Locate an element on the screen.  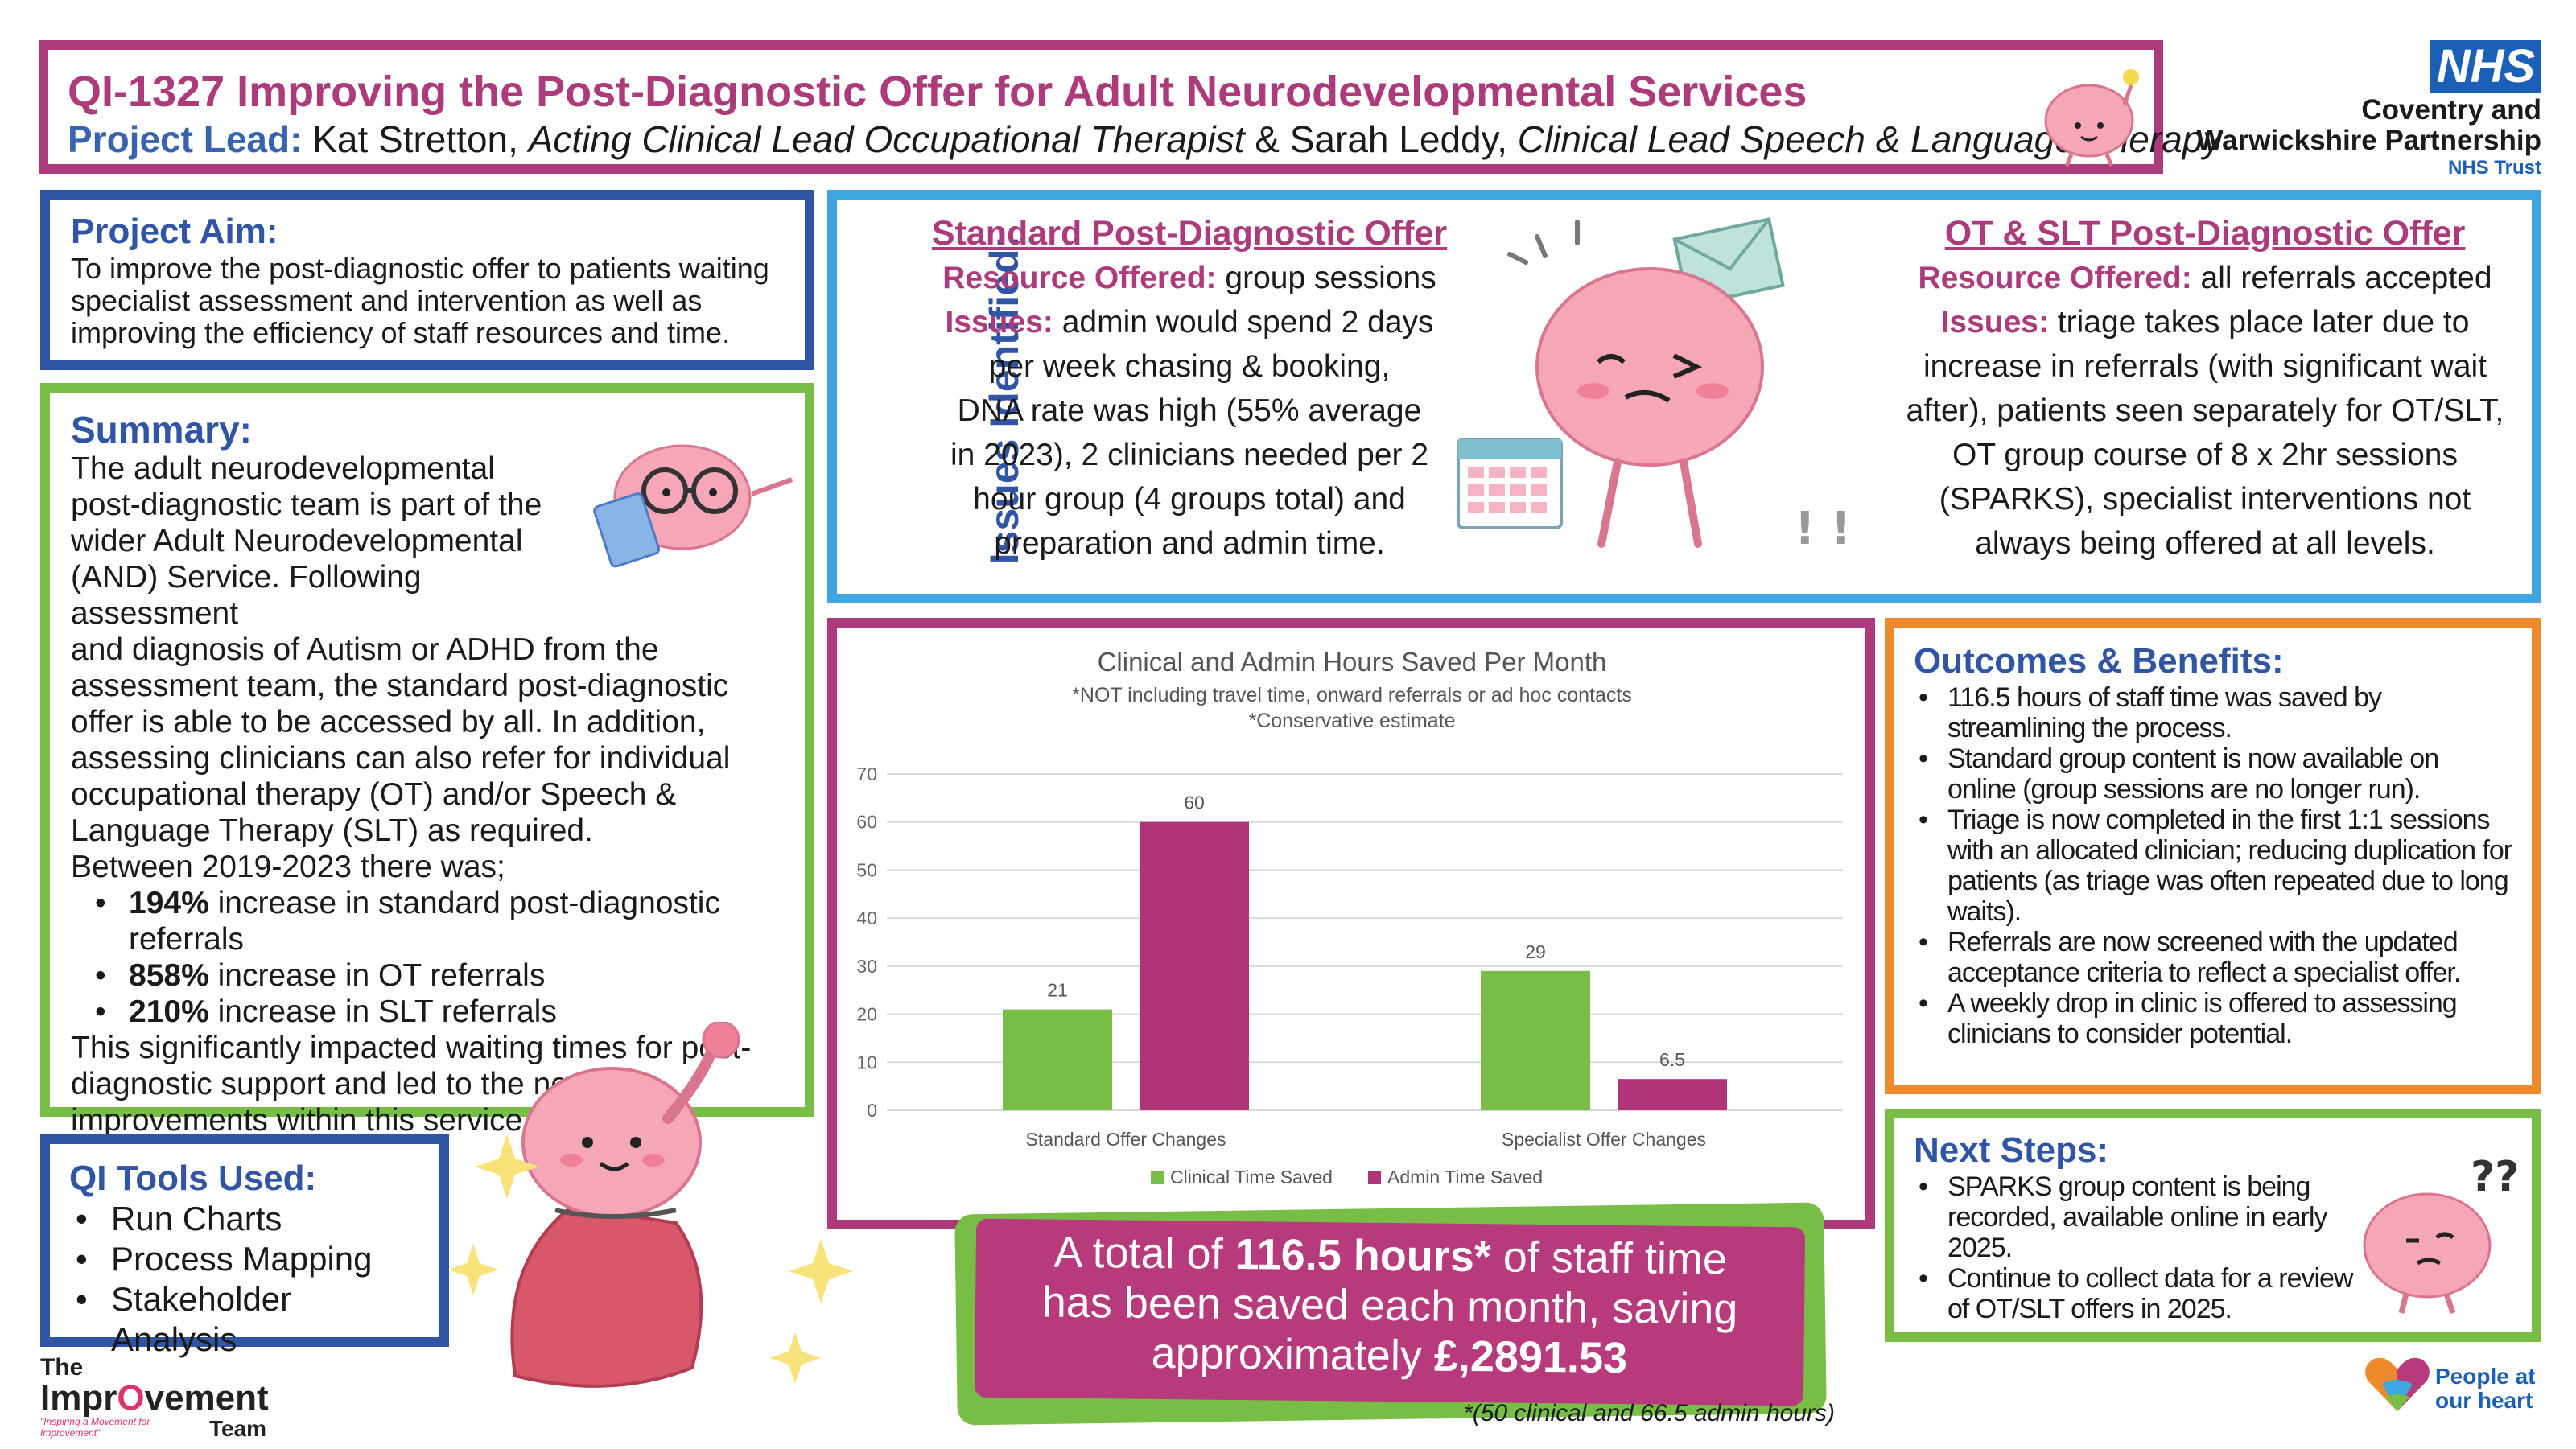
y-tick-label: 70 is located at coordinates (866, 774).